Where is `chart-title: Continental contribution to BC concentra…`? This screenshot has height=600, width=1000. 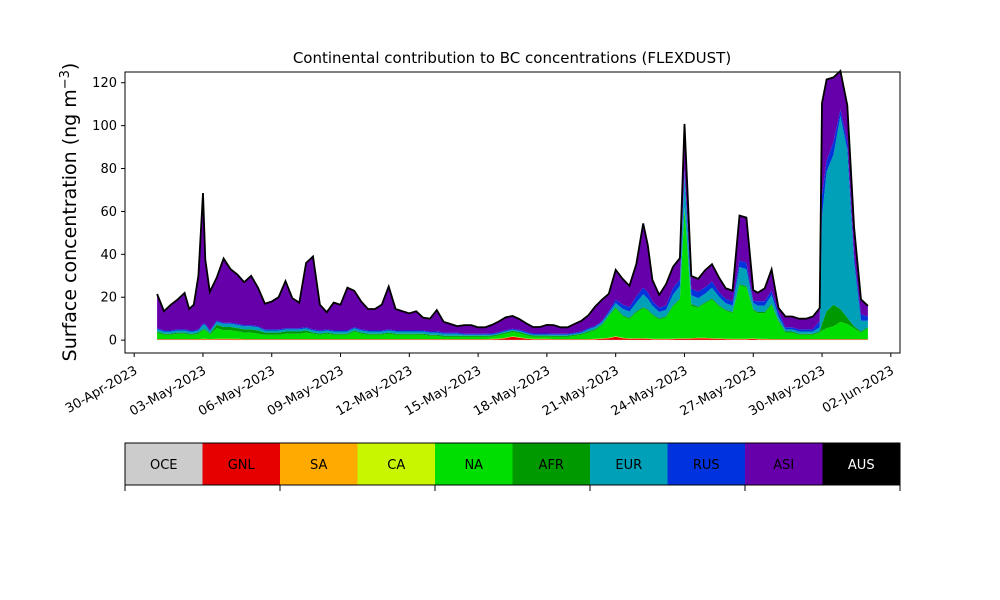
chart-title: Continental contribution to BC concentra… is located at coordinates (512, 58).